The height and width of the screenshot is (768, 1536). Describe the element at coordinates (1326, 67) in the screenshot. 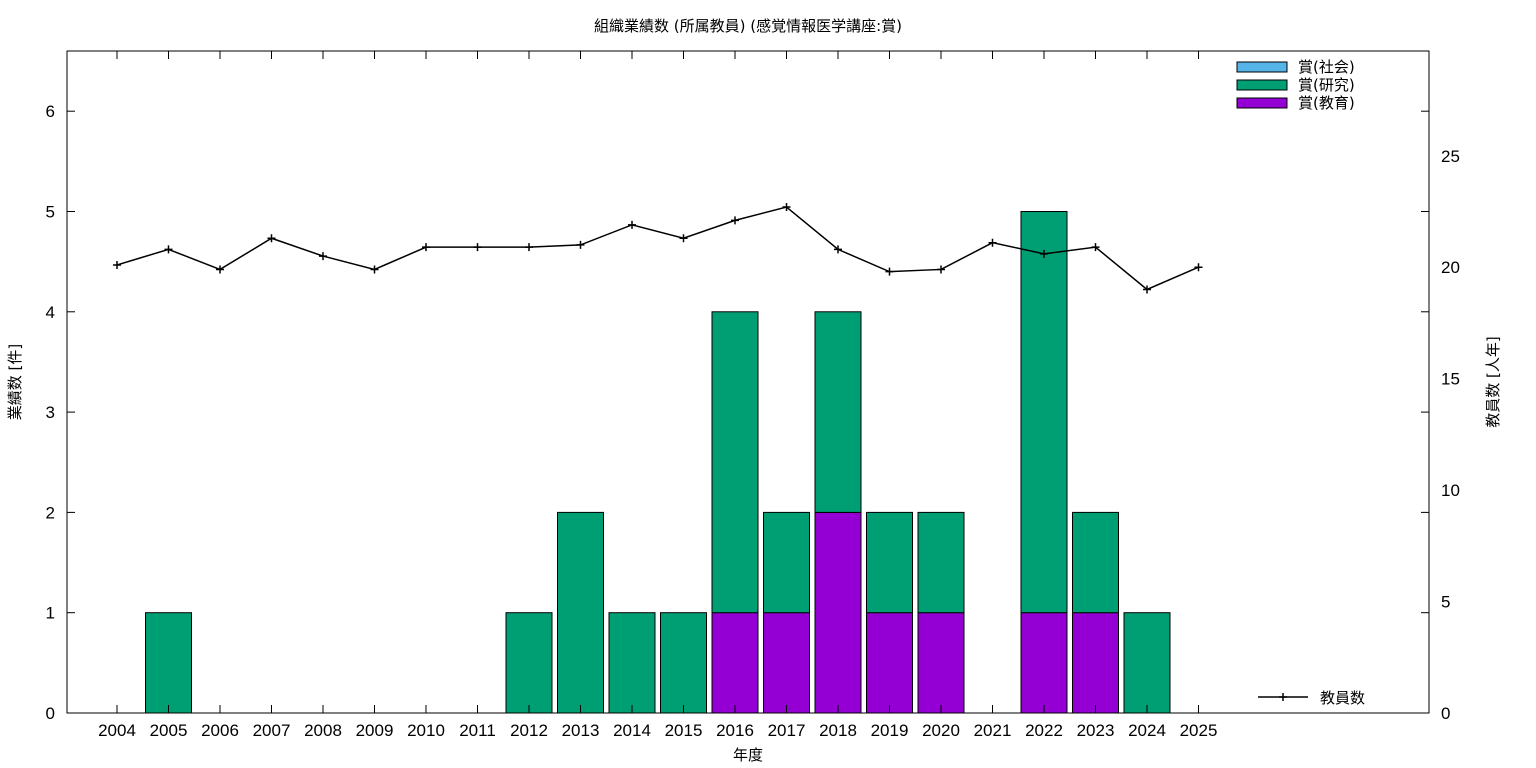

I see `legend-label: 賞(社会)` at that location.